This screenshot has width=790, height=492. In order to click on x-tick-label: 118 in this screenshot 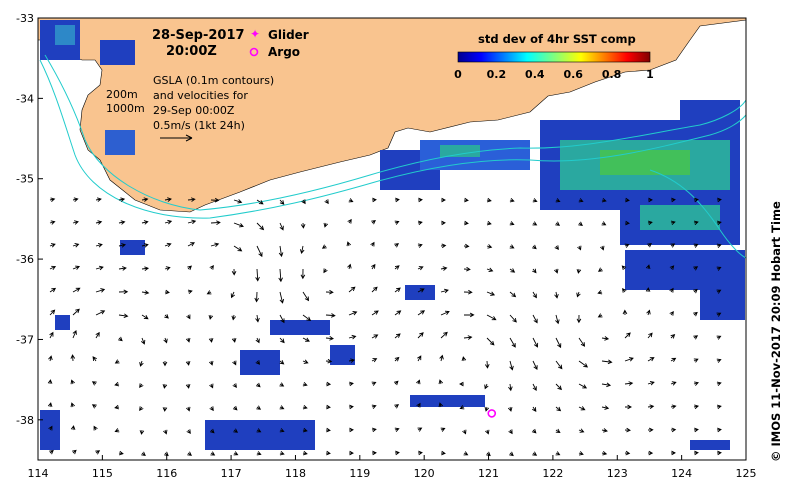, I will do `click(295, 473)`.